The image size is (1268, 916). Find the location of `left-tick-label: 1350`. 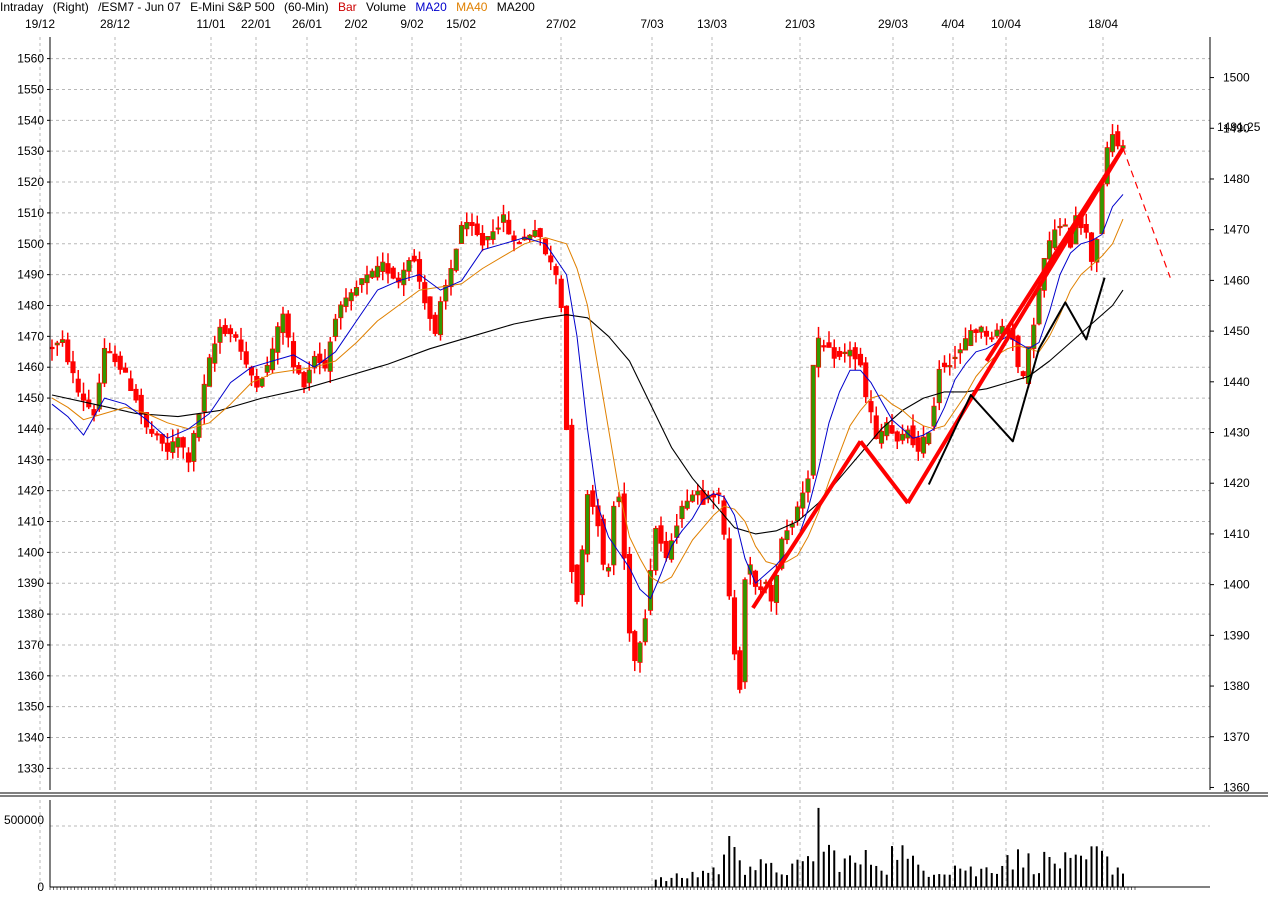

left-tick-label: 1350 is located at coordinates (30, 707).